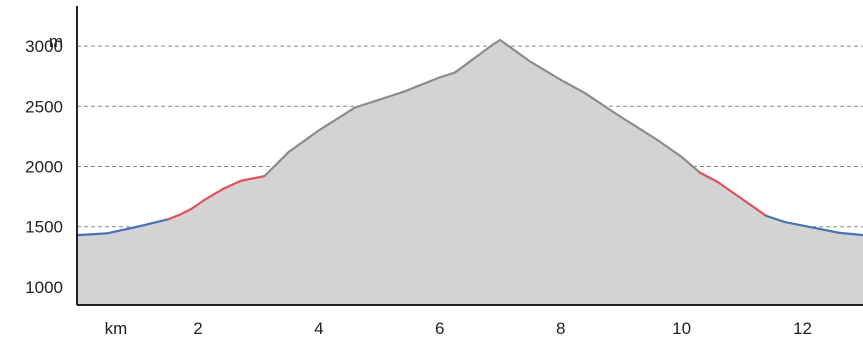 This screenshot has height=347, width=863. What do you see at coordinates (318, 328) in the screenshot?
I see `x-tick-label: 4` at bounding box center [318, 328].